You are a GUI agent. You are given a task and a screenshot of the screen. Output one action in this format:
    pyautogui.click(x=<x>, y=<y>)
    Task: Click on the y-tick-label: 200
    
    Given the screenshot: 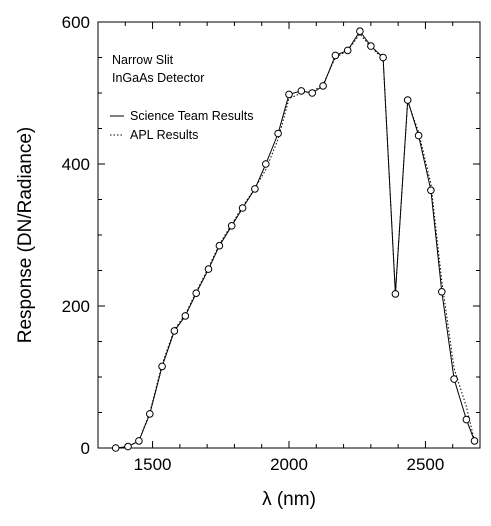 What is the action you would take?
    pyautogui.click(x=76, y=306)
    